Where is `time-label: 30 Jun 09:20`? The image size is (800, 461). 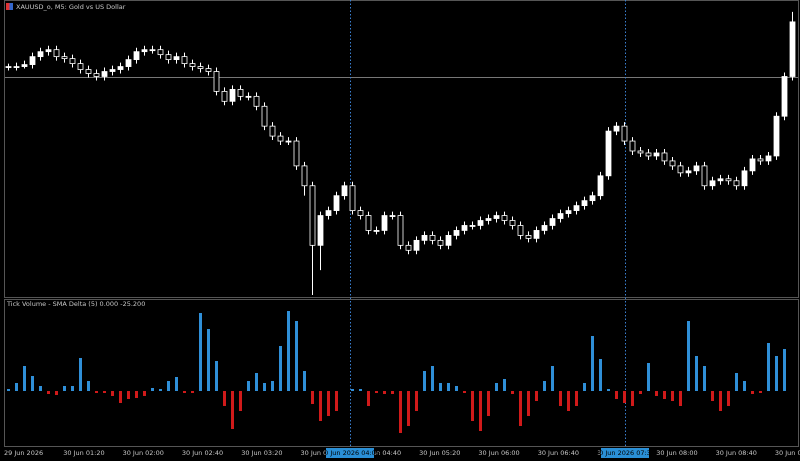 time-label: 30 Jun 09:20 is located at coordinates (787, 453).